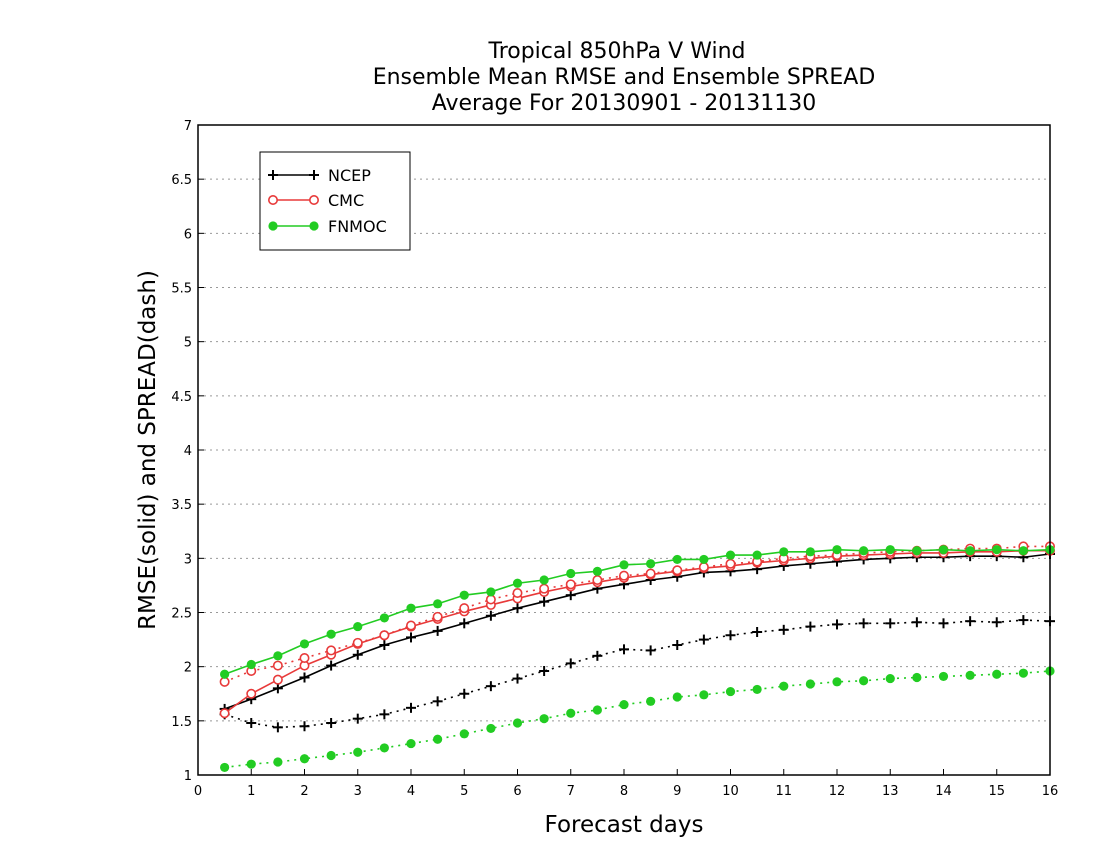  Describe the element at coordinates (181, 180) in the screenshot. I see `y-tick-label: 6.5` at that location.